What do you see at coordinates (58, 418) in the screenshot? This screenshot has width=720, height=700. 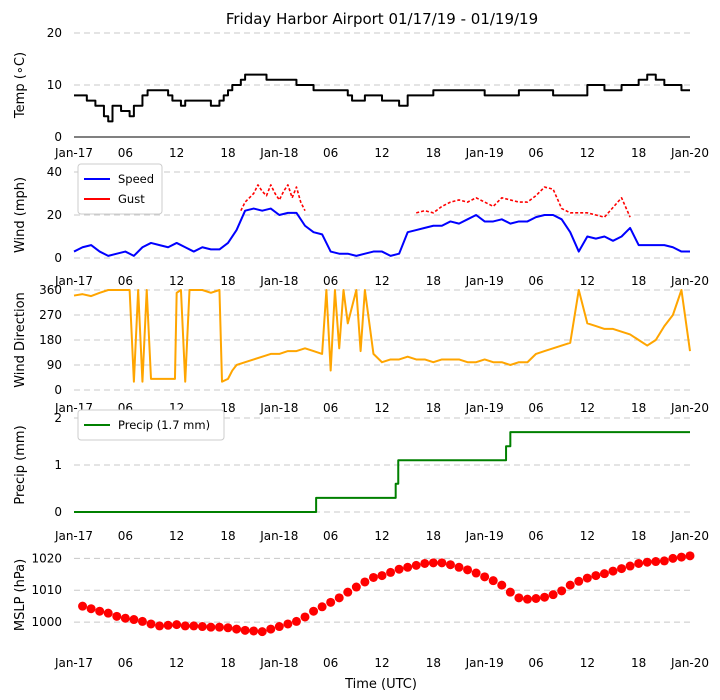 I see `y-tick-label: 2` at bounding box center [58, 418].